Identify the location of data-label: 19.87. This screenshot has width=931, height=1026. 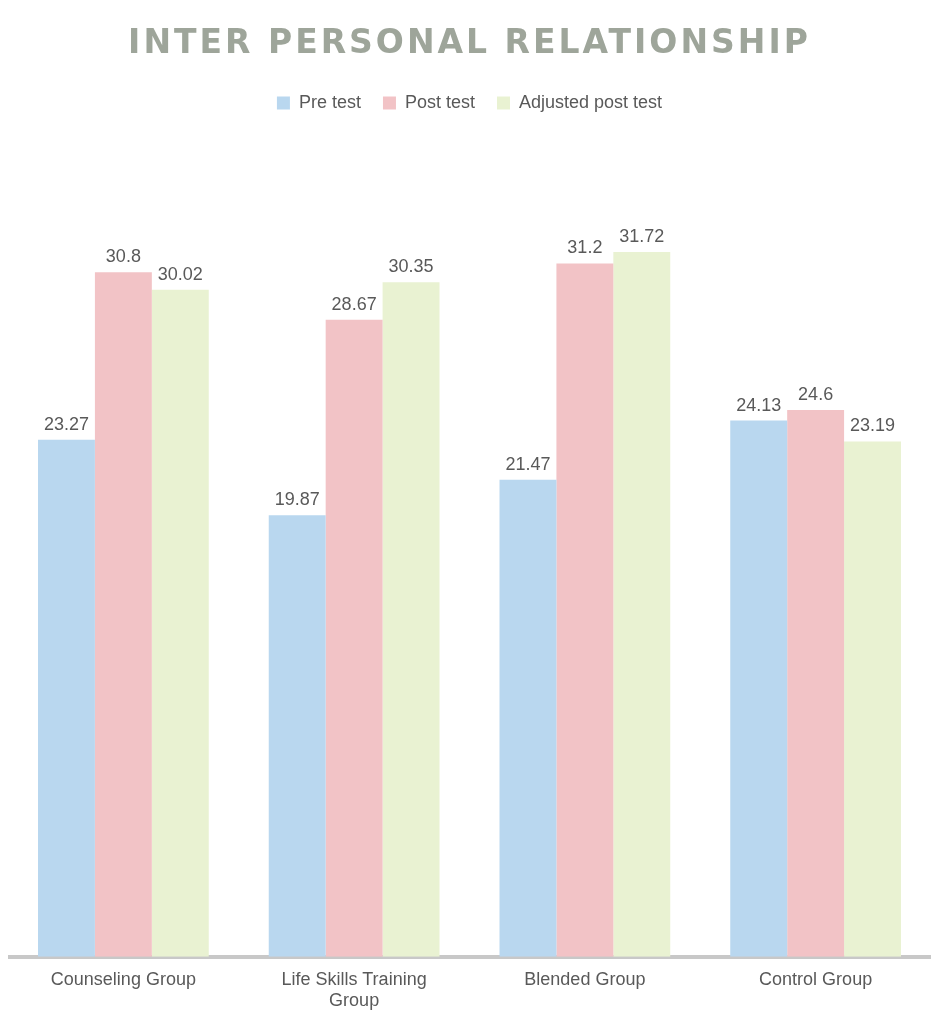
(297, 499).